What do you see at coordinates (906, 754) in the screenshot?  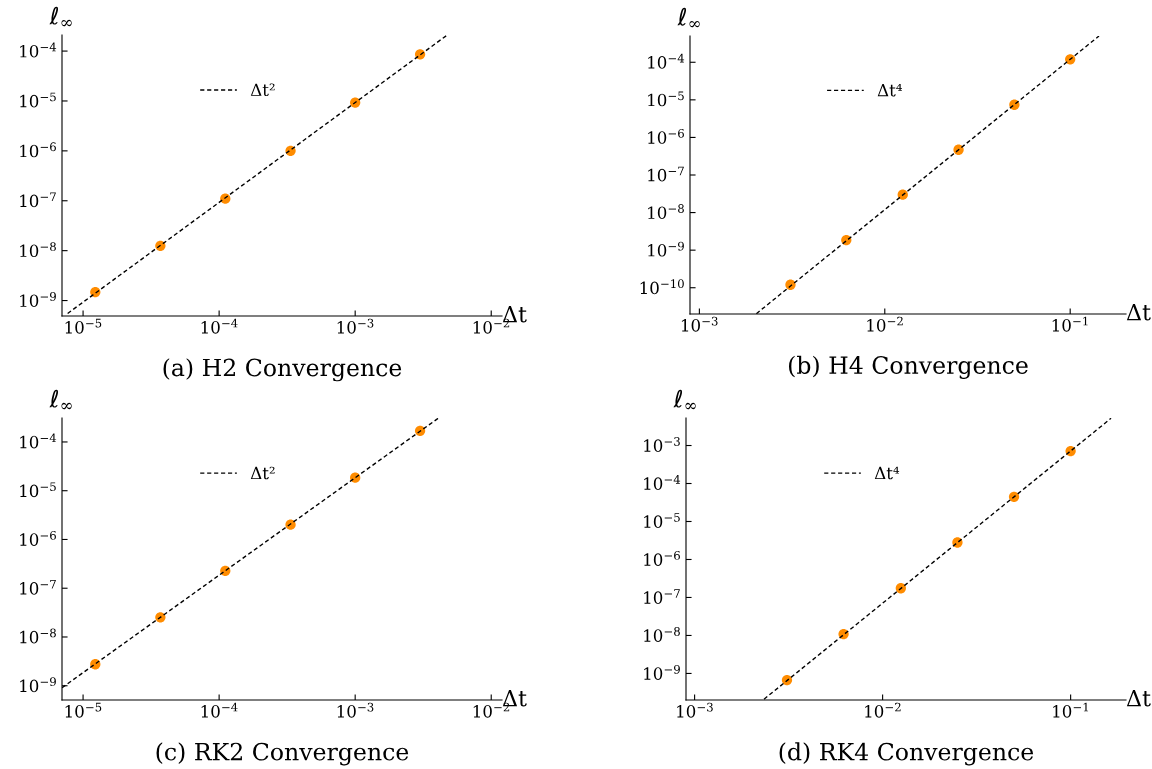 I see `text: (d) RK4 Convergence` at bounding box center [906, 754].